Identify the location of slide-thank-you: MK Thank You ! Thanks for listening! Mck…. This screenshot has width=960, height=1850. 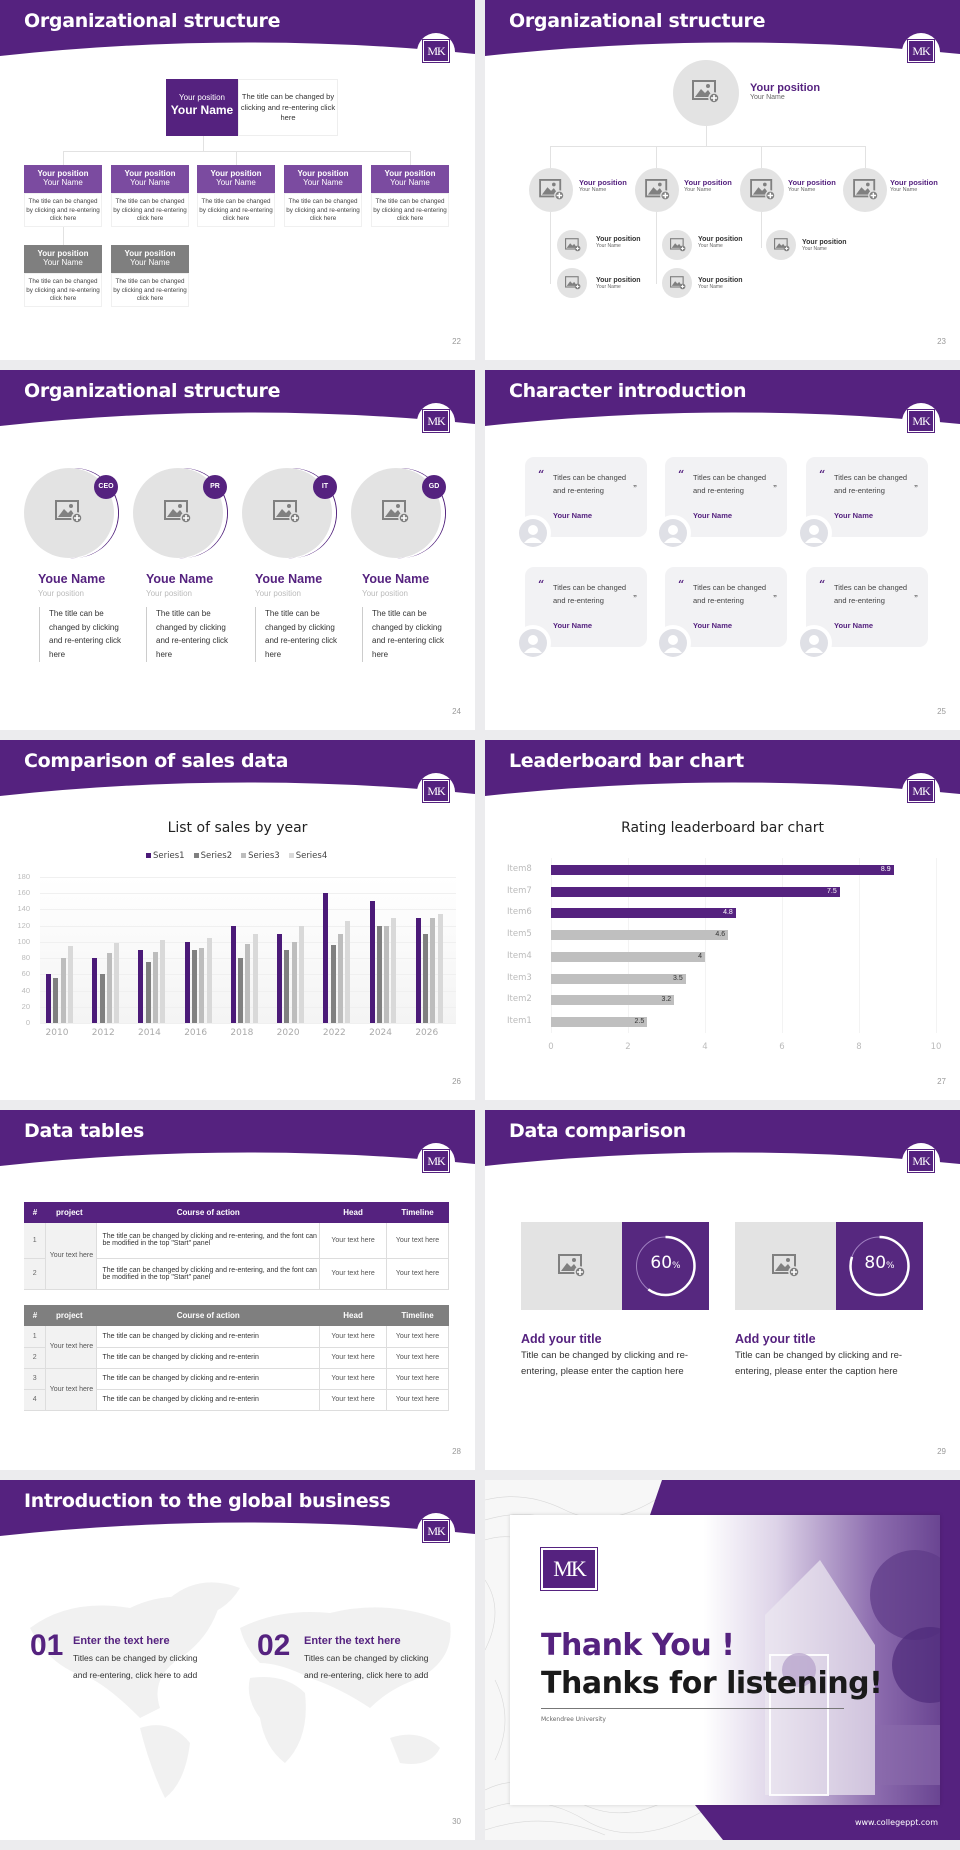
(722, 1660).